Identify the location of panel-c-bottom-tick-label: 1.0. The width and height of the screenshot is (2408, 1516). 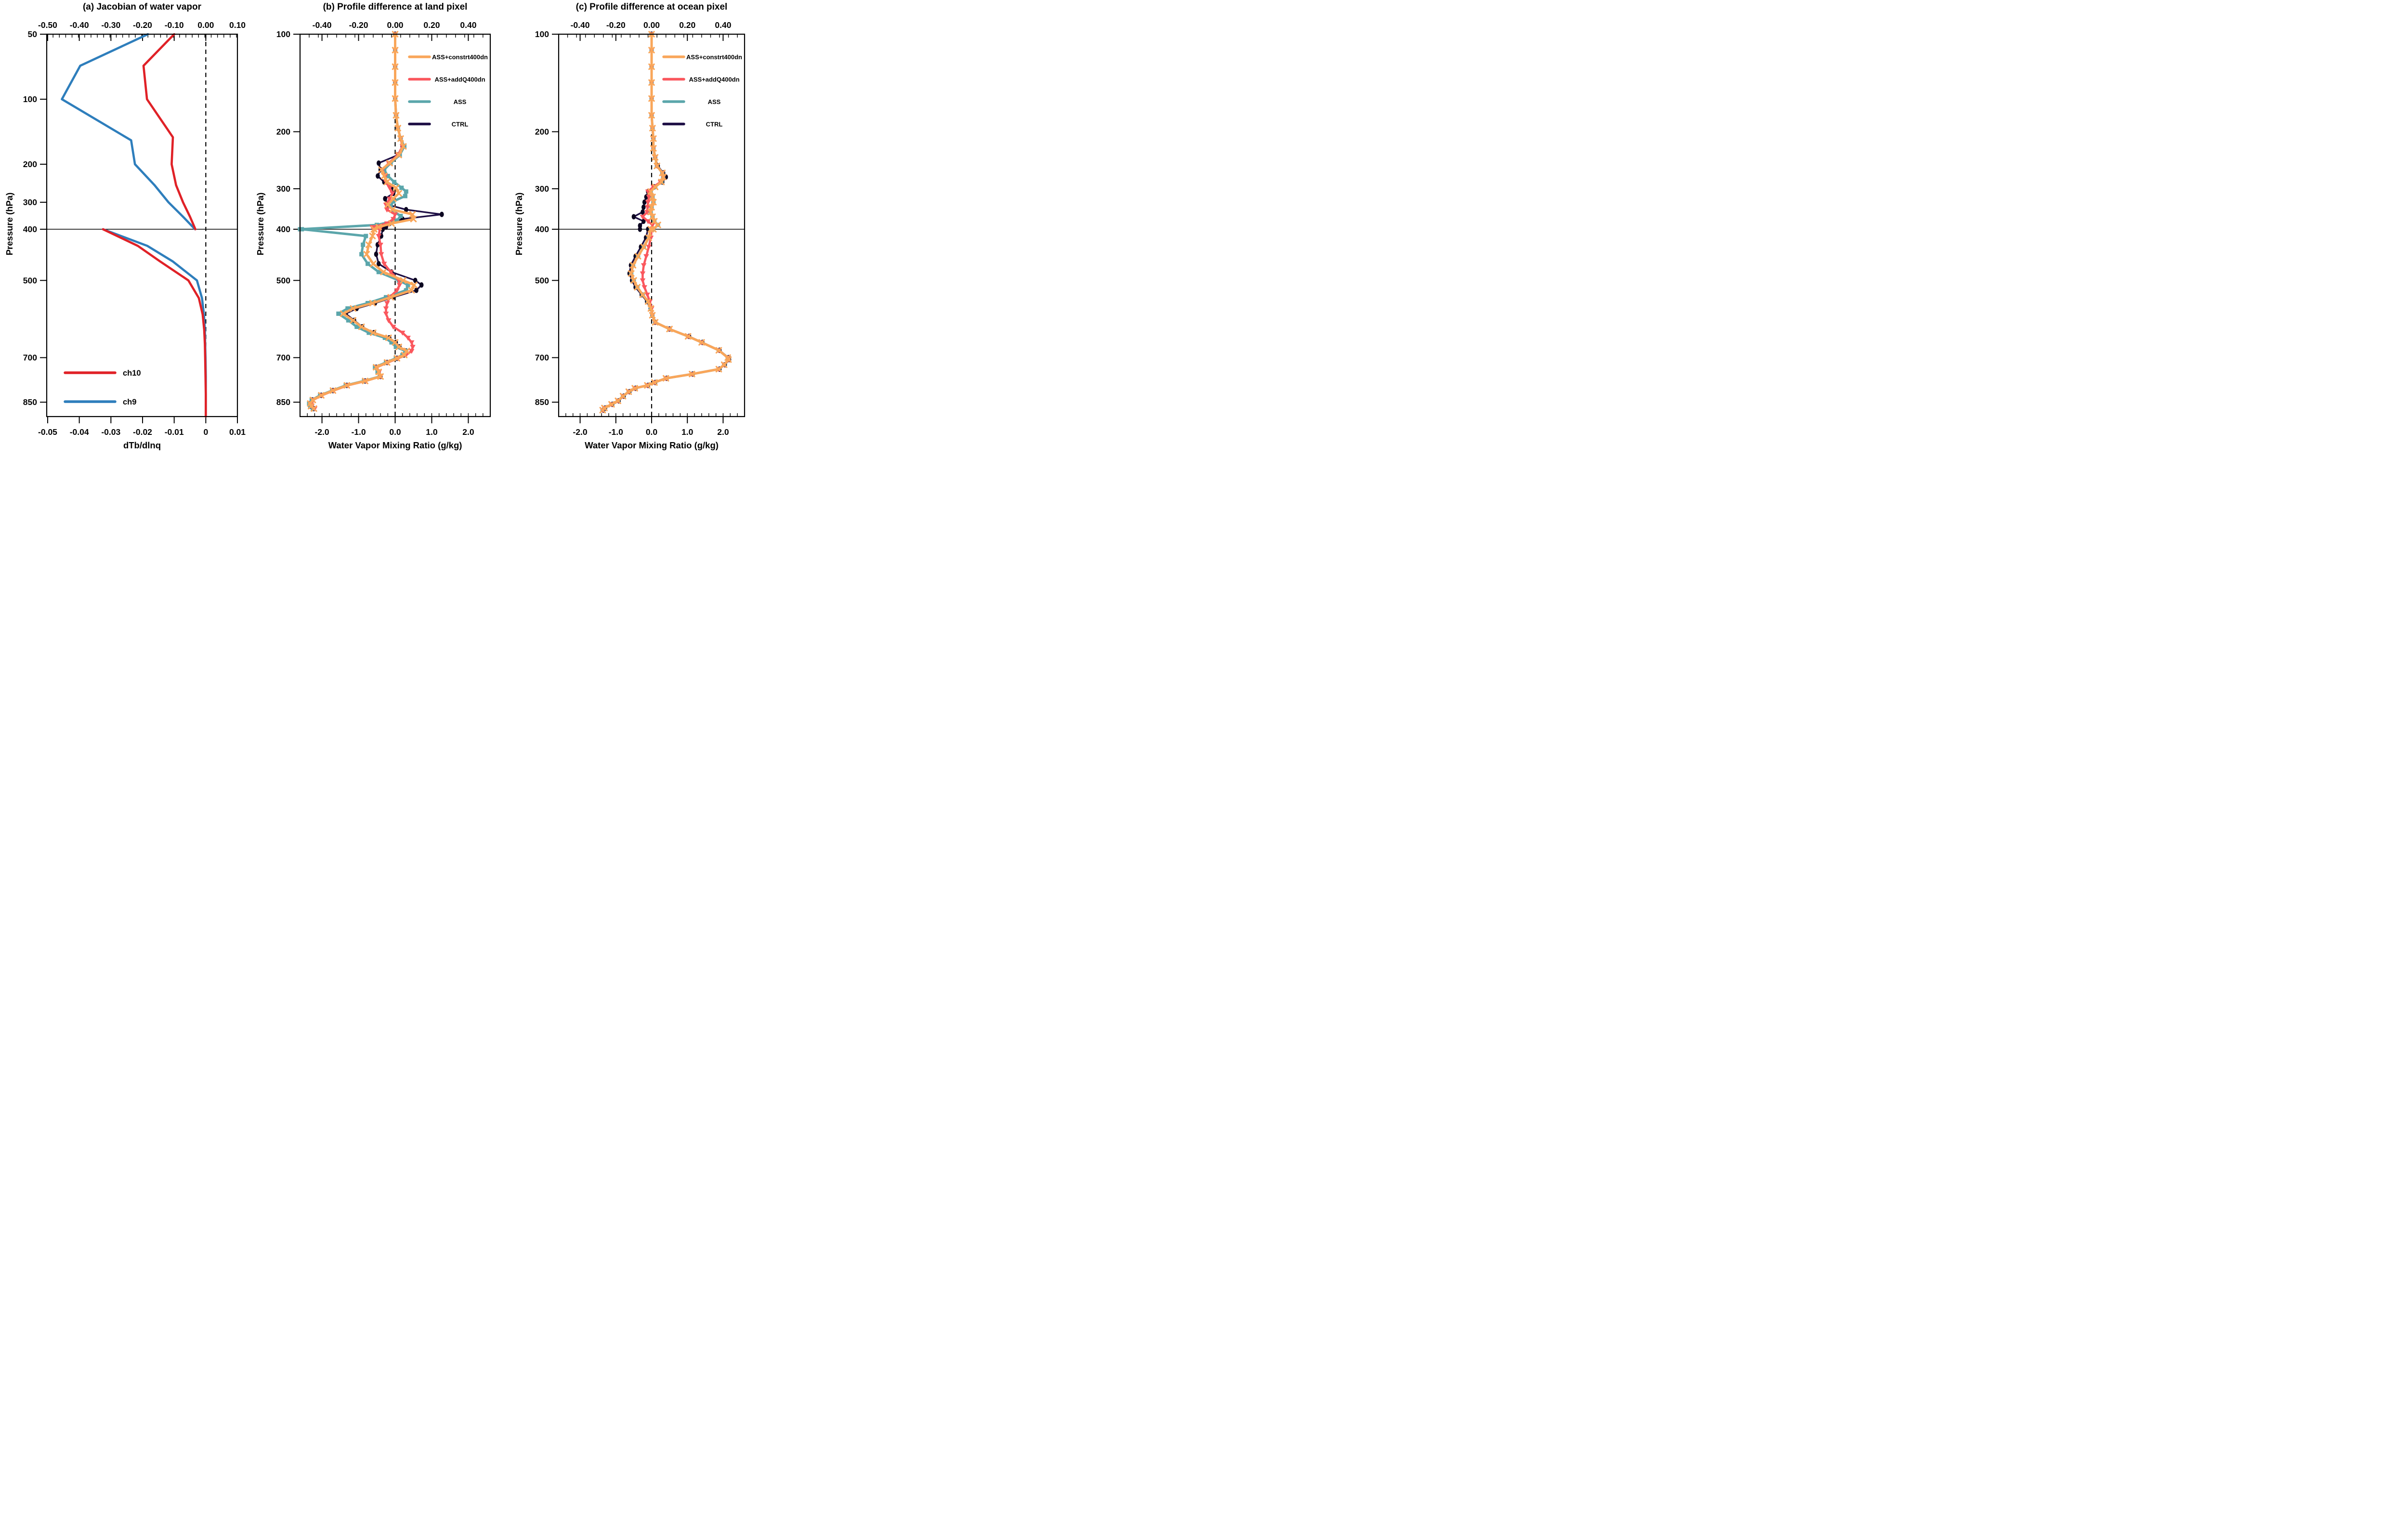
(687, 432).